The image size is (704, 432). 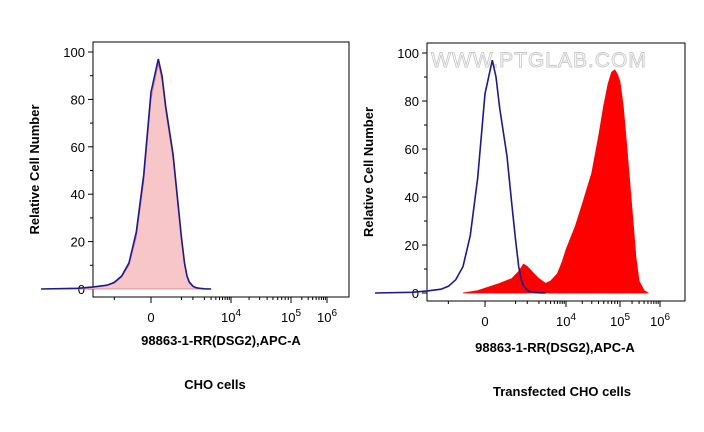 What do you see at coordinates (539, 60) in the screenshot?
I see `watermark-text: WWW.PTGLAB.COM` at bounding box center [539, 60].